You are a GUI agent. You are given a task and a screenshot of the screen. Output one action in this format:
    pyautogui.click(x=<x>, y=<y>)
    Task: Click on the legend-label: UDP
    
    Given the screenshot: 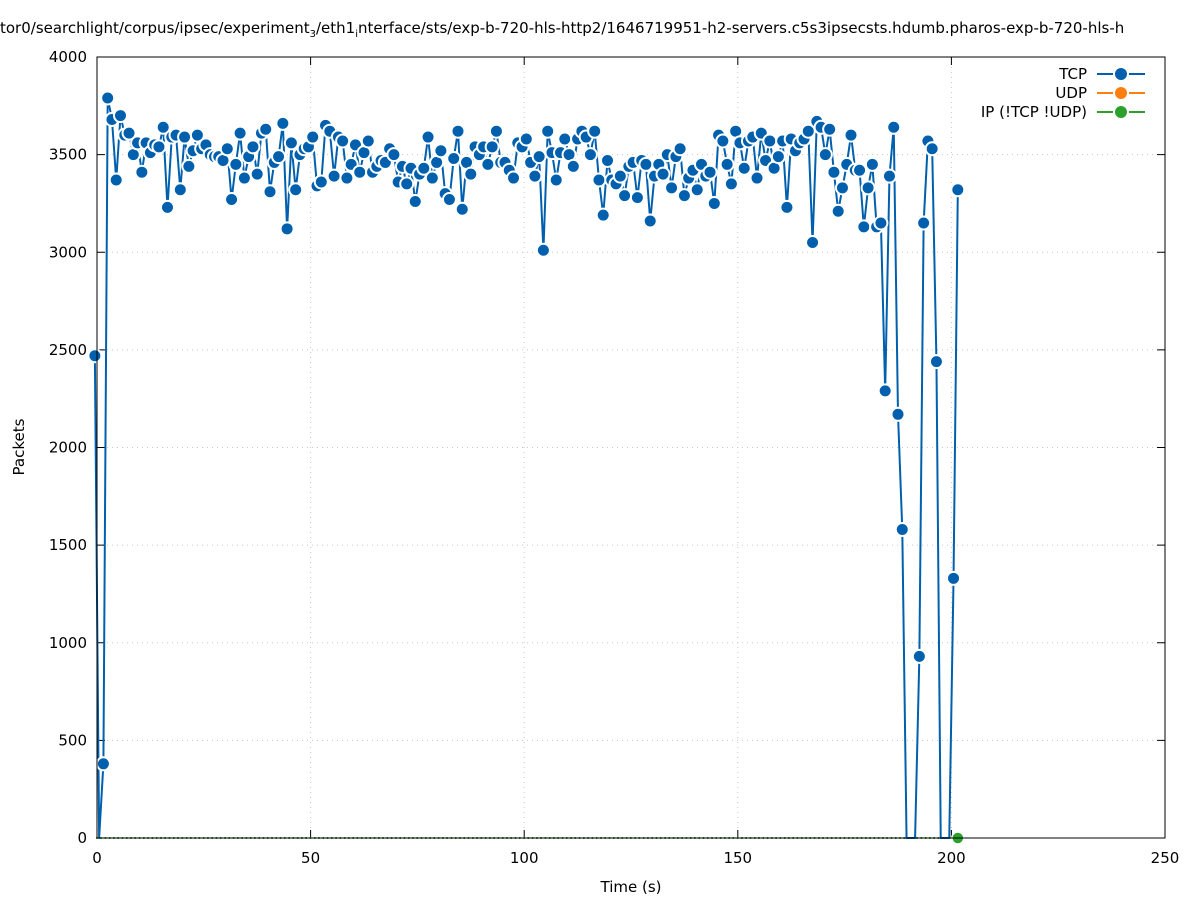 What is the action you would take?
    pyautogui.click(x=1071, y=93)
    